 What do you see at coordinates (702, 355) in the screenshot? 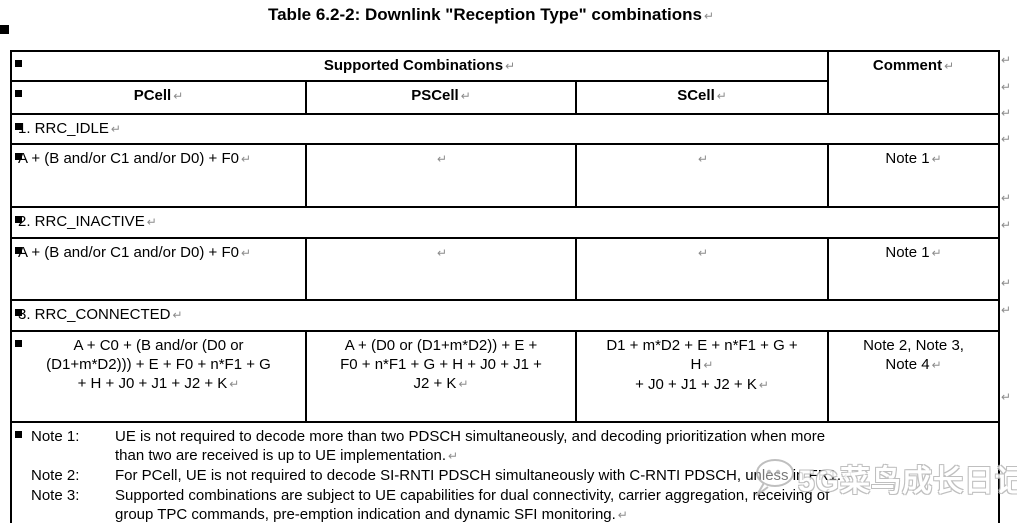
I see `scell-combination-part1: D1 + m*D2 + E + n*F1 + G + H` at bounding box center [702, 355].